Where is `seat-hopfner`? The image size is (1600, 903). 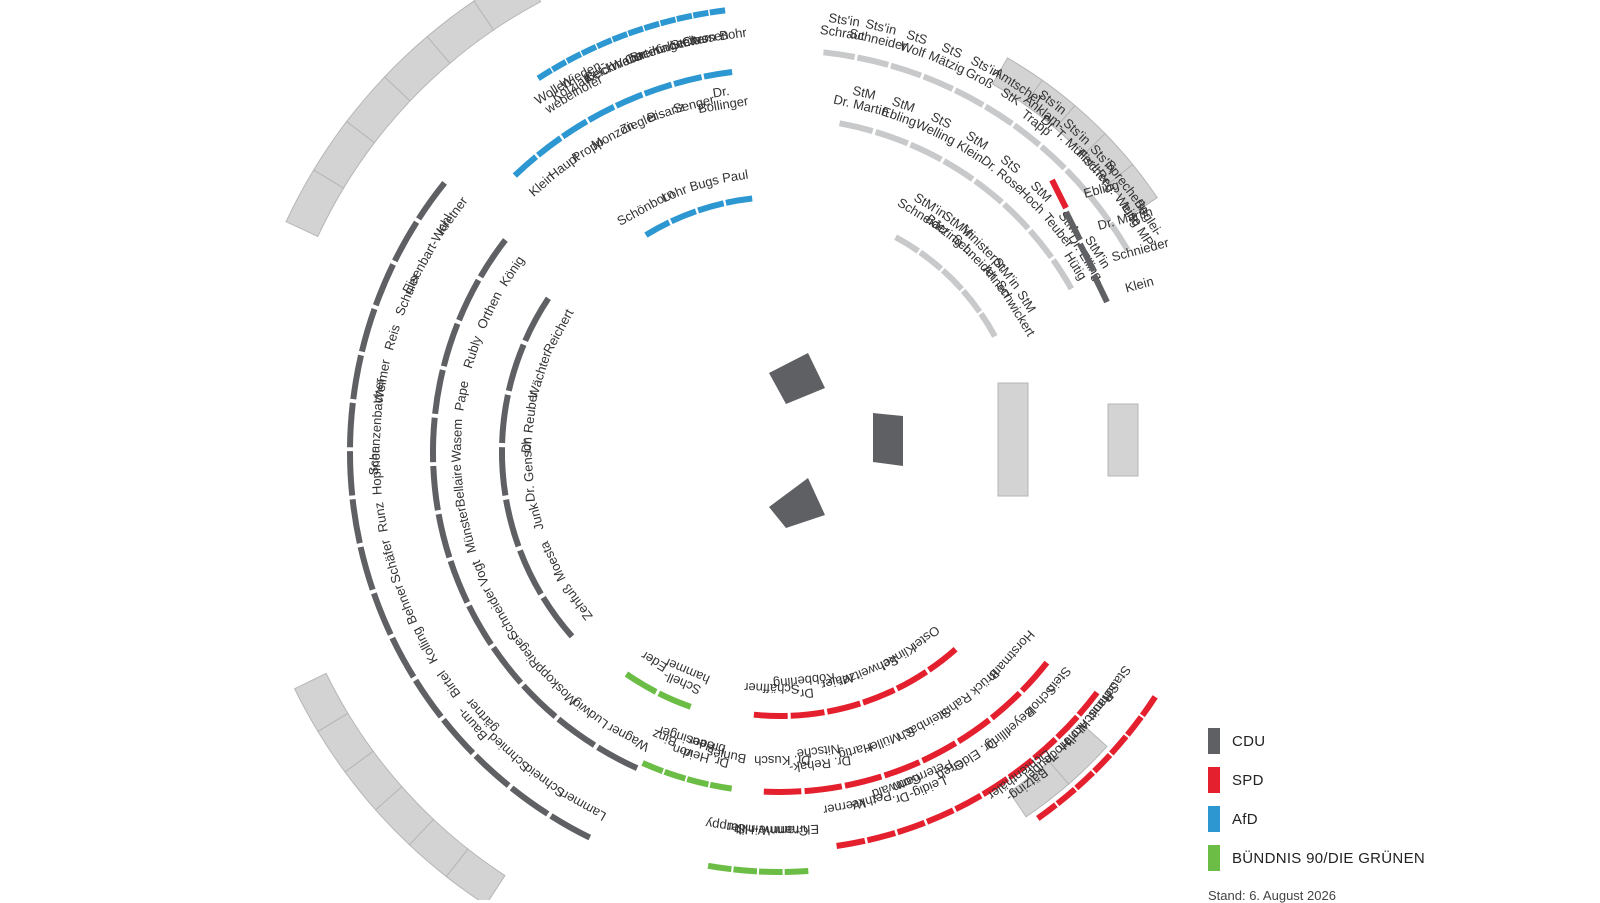
seat-hopfner is located at coordinates (351, 473).